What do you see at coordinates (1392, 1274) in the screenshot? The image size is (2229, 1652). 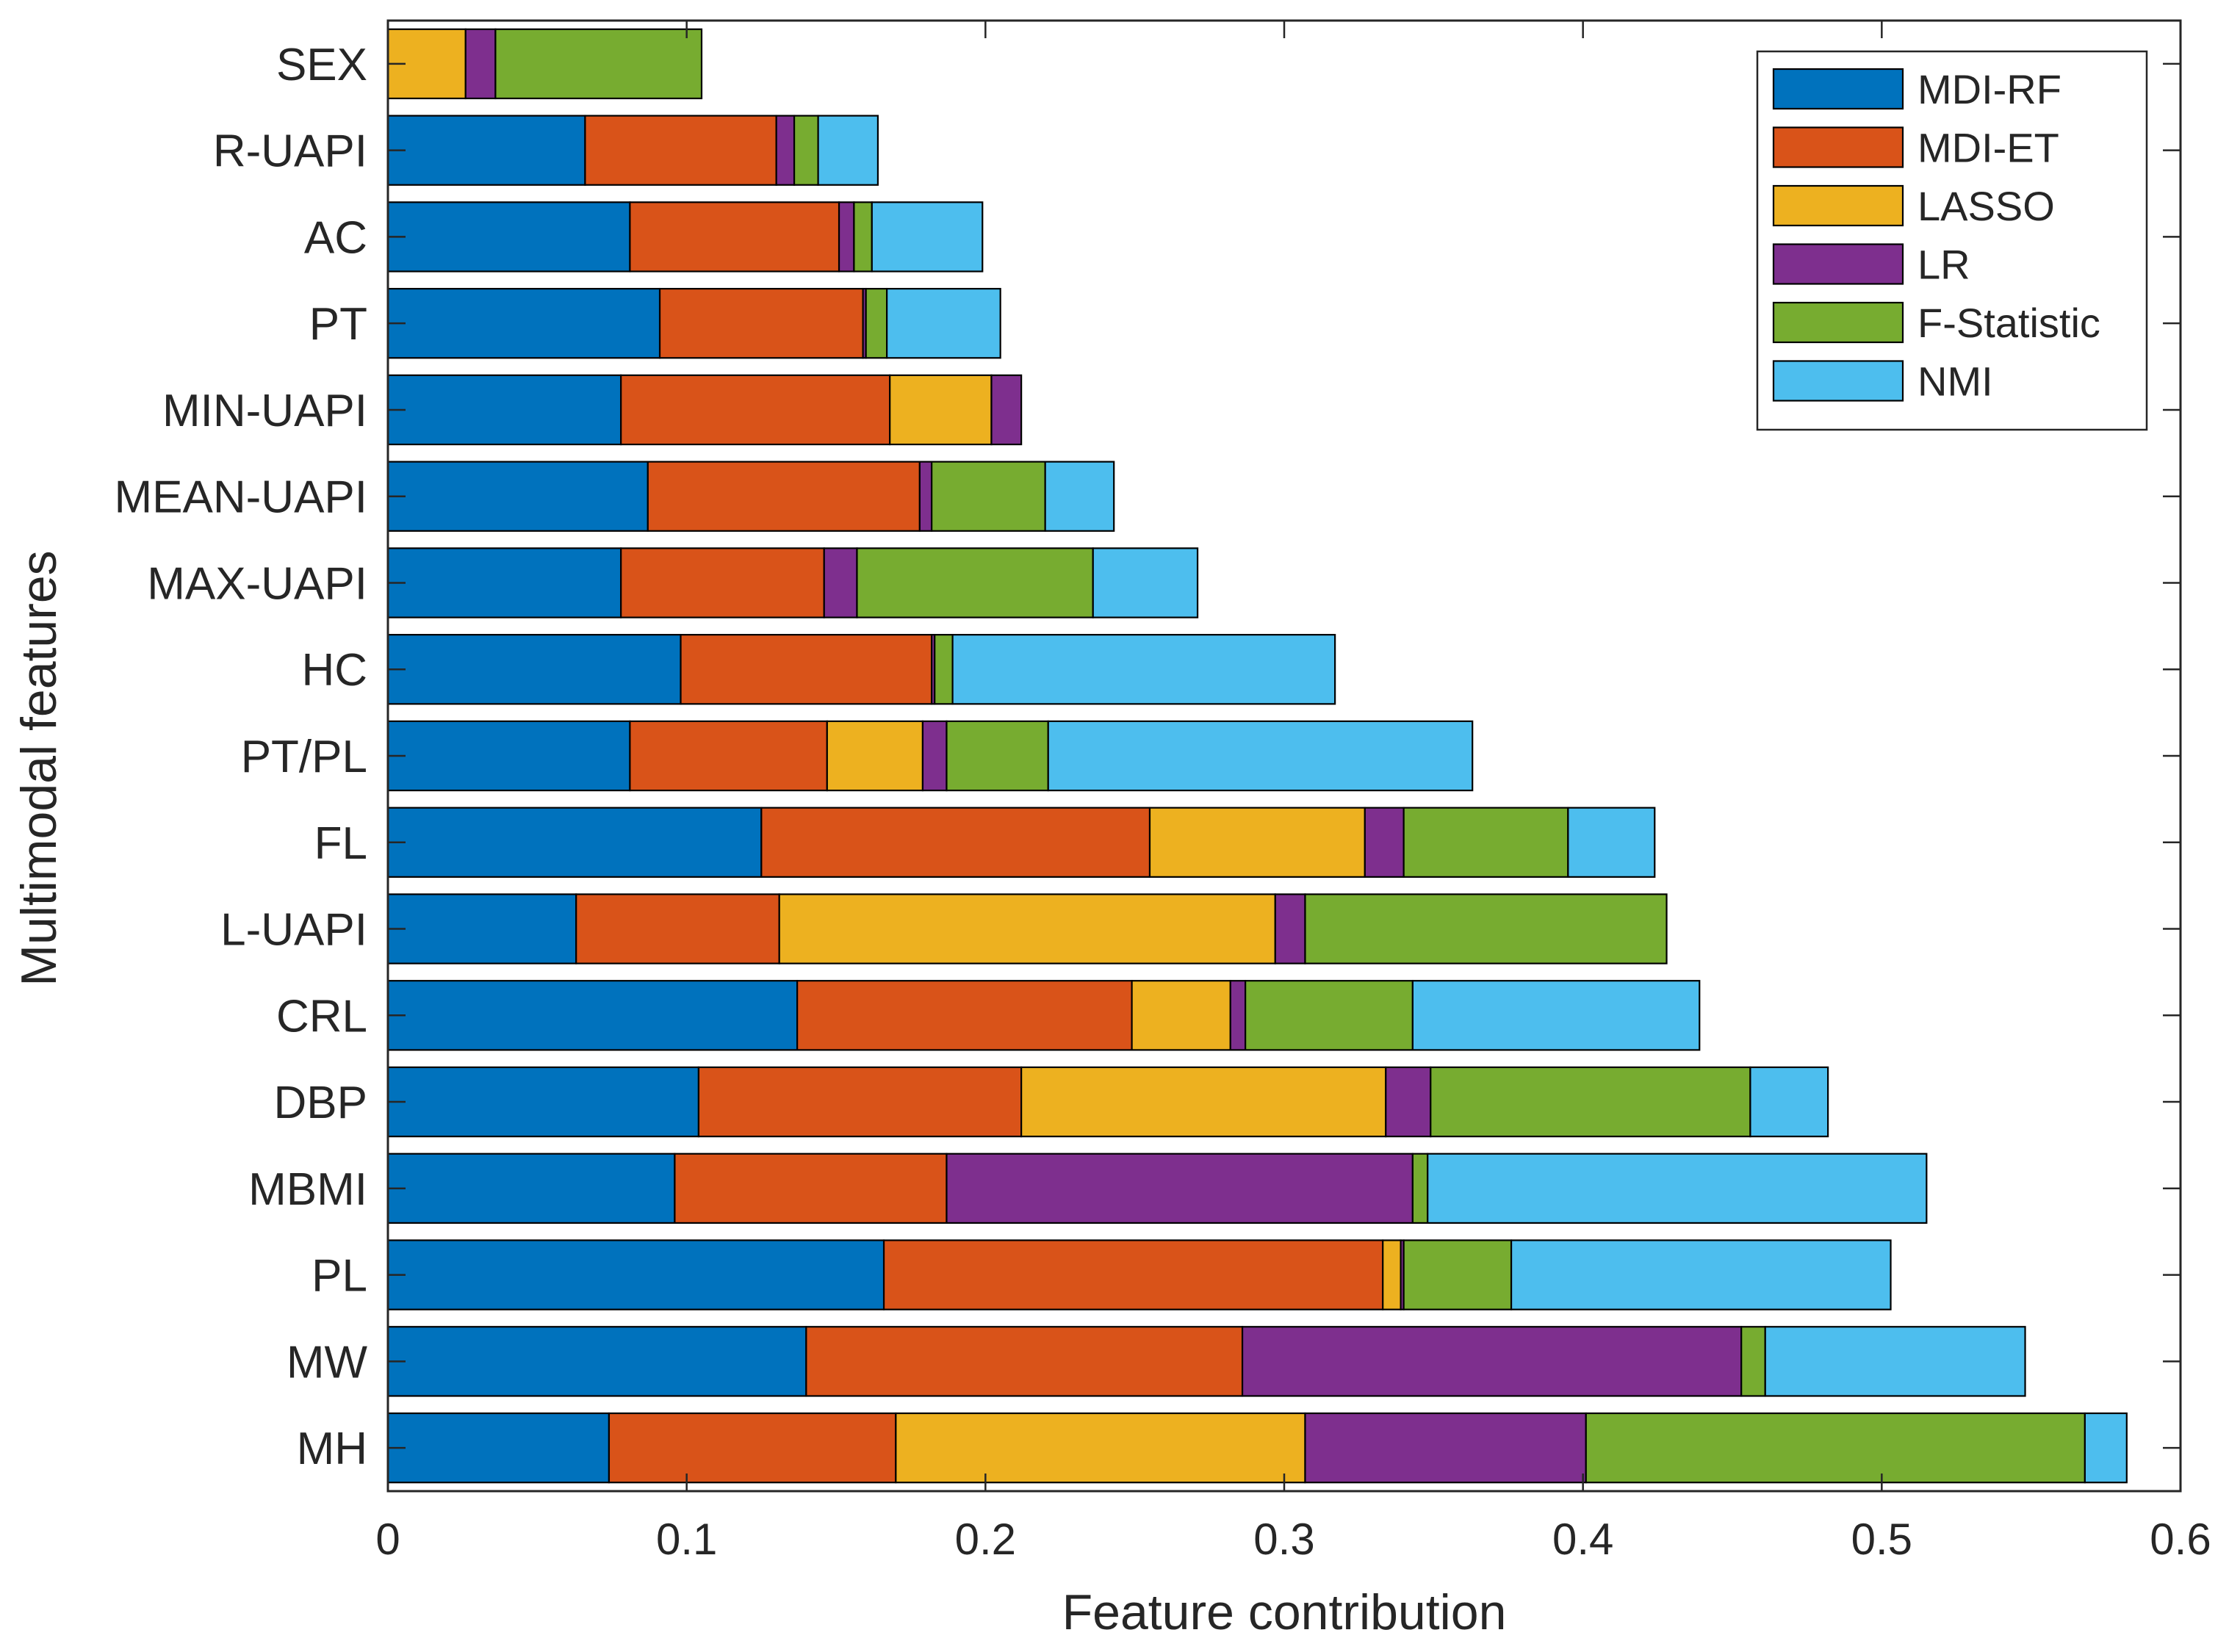 I see `bar-pl-lasso` at bounding box center [1392, 1274].